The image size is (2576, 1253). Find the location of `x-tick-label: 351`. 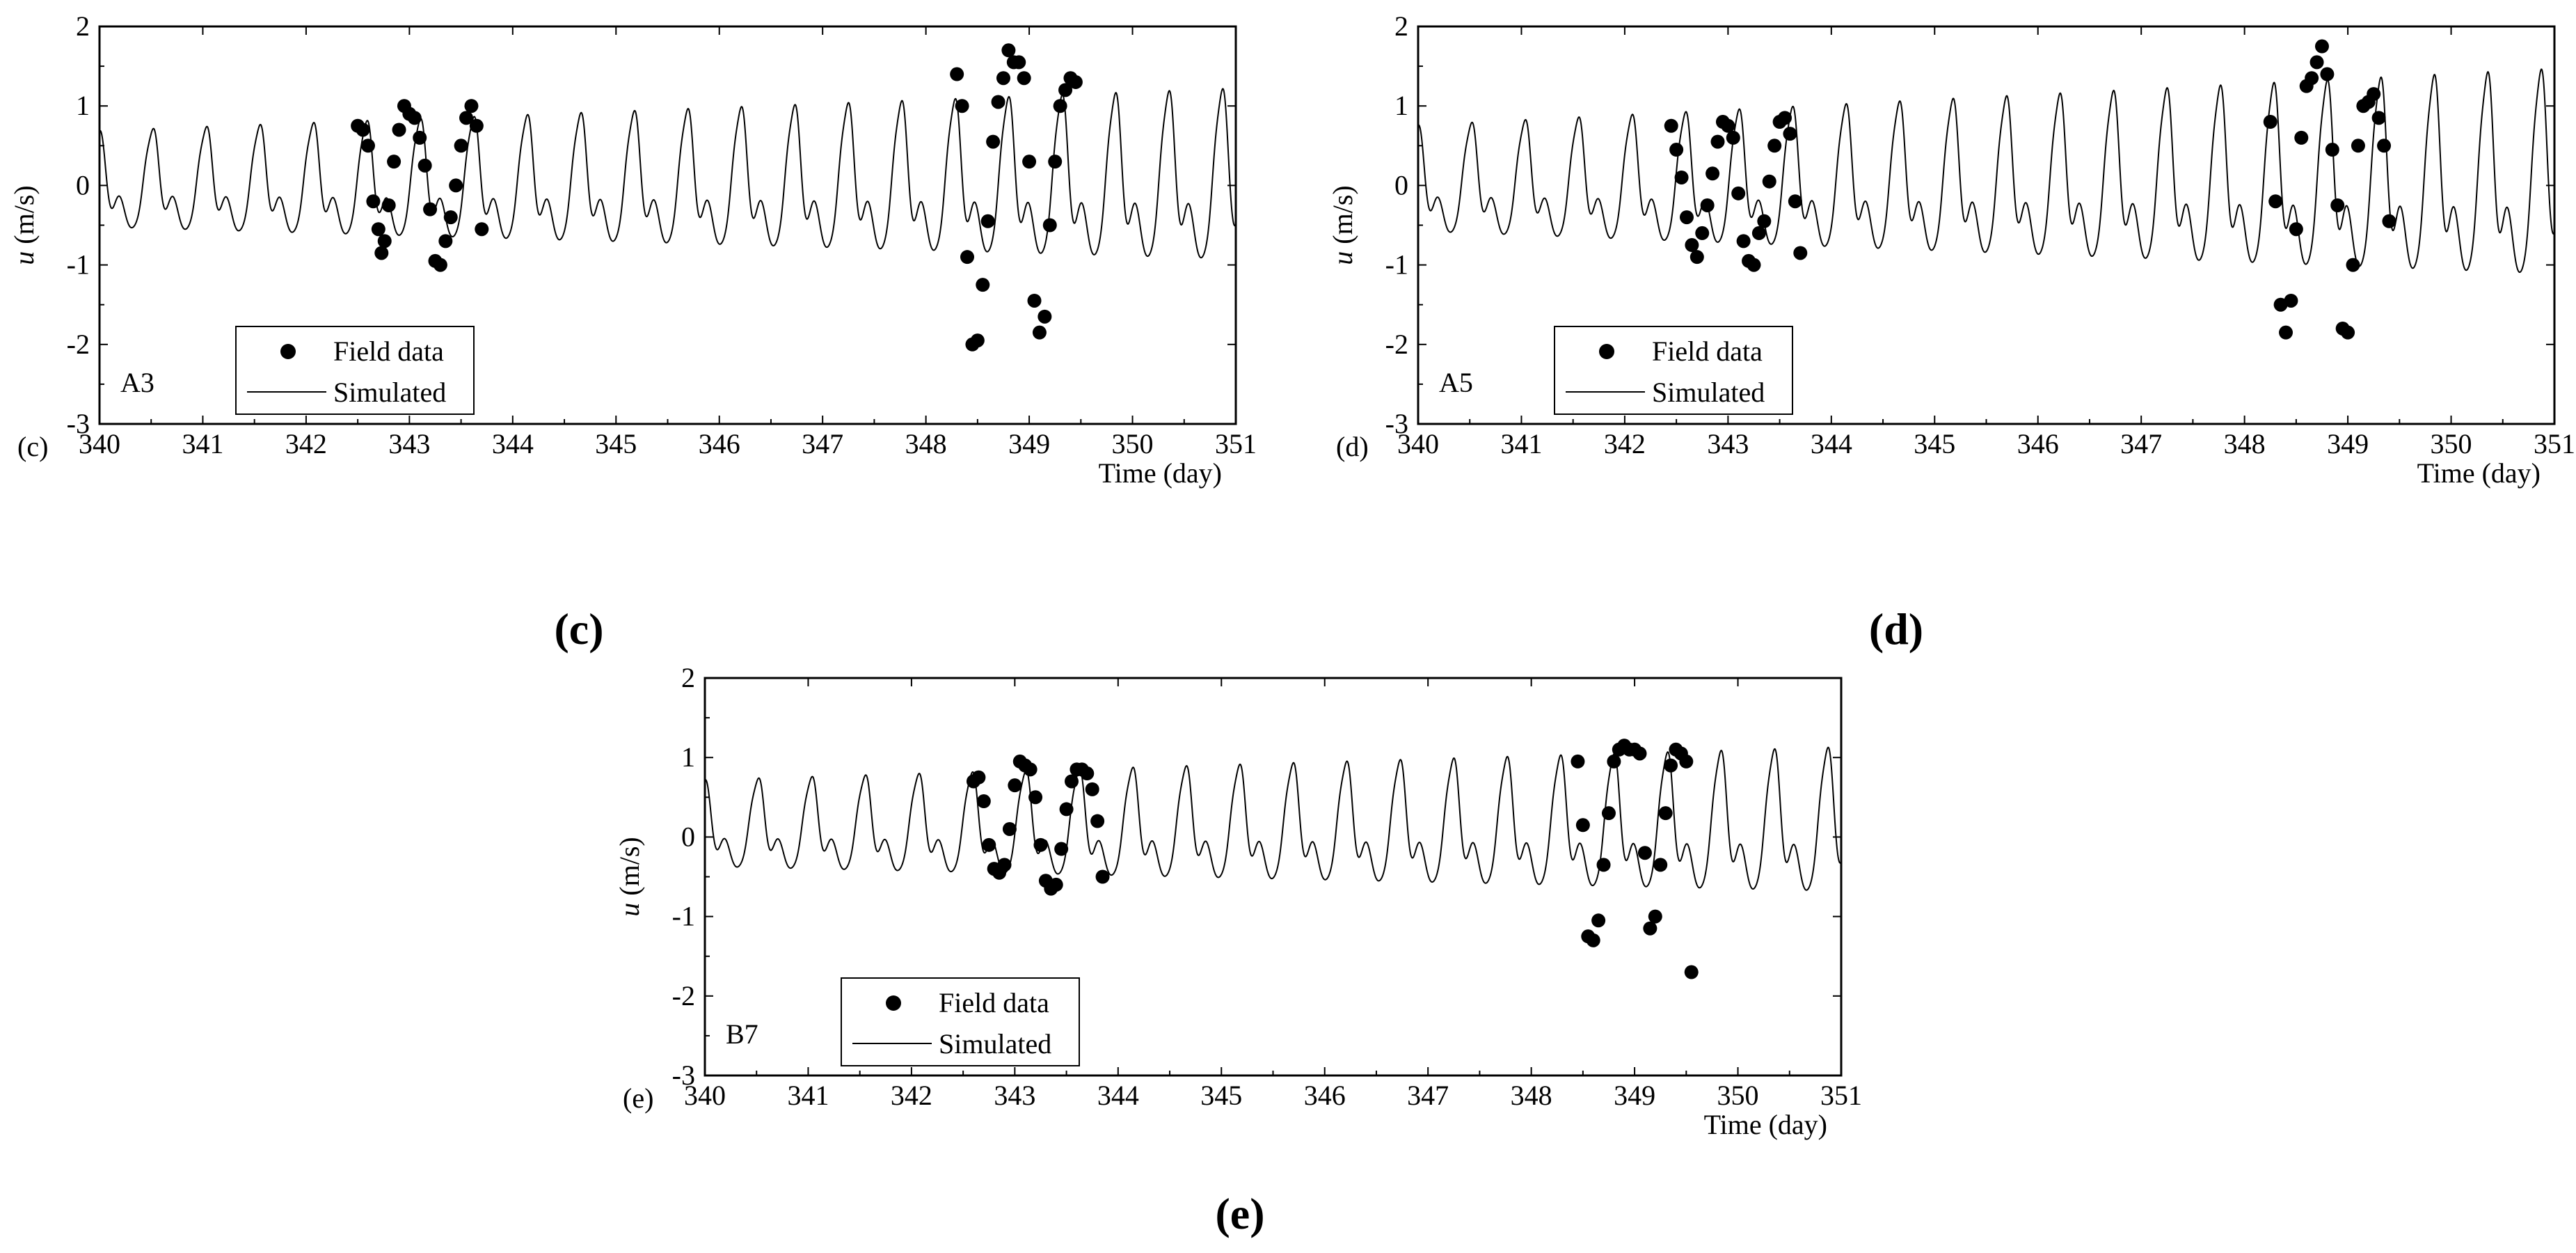

x-tick-label: 351 is located at coordinates (2554, 444).